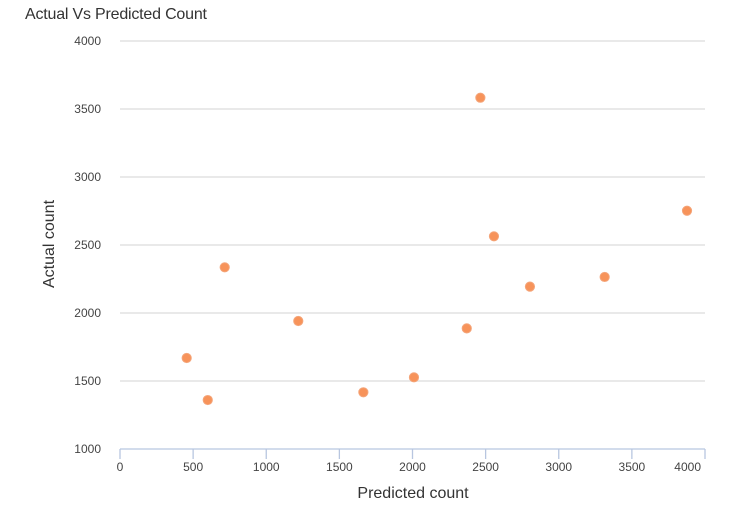 This screenshot has height=525, width=729. I want to click on x-axis: 0 500 1000 1500 2000 2500 3000 3500 4000, so click(411, 461).